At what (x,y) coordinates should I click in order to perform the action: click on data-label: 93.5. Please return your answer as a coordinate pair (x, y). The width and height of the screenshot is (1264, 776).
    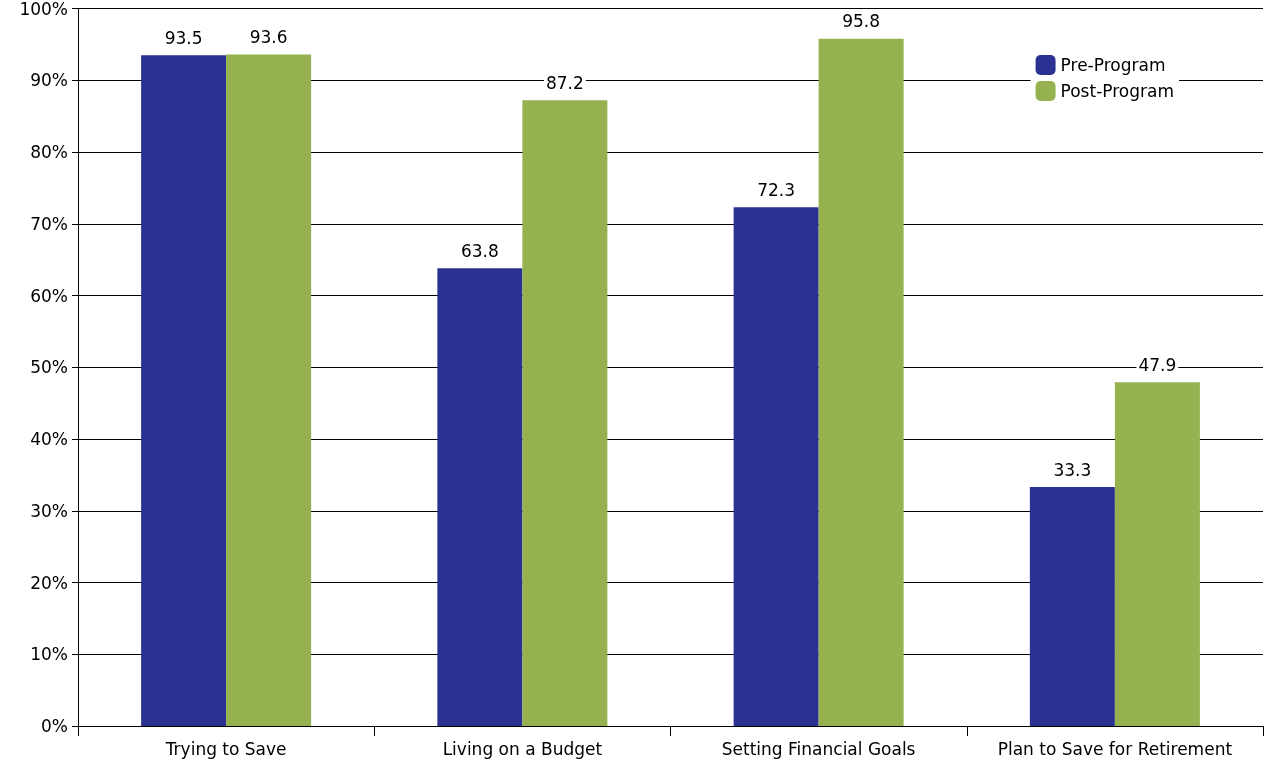
    Looking at the image, I should click on (183, 37).